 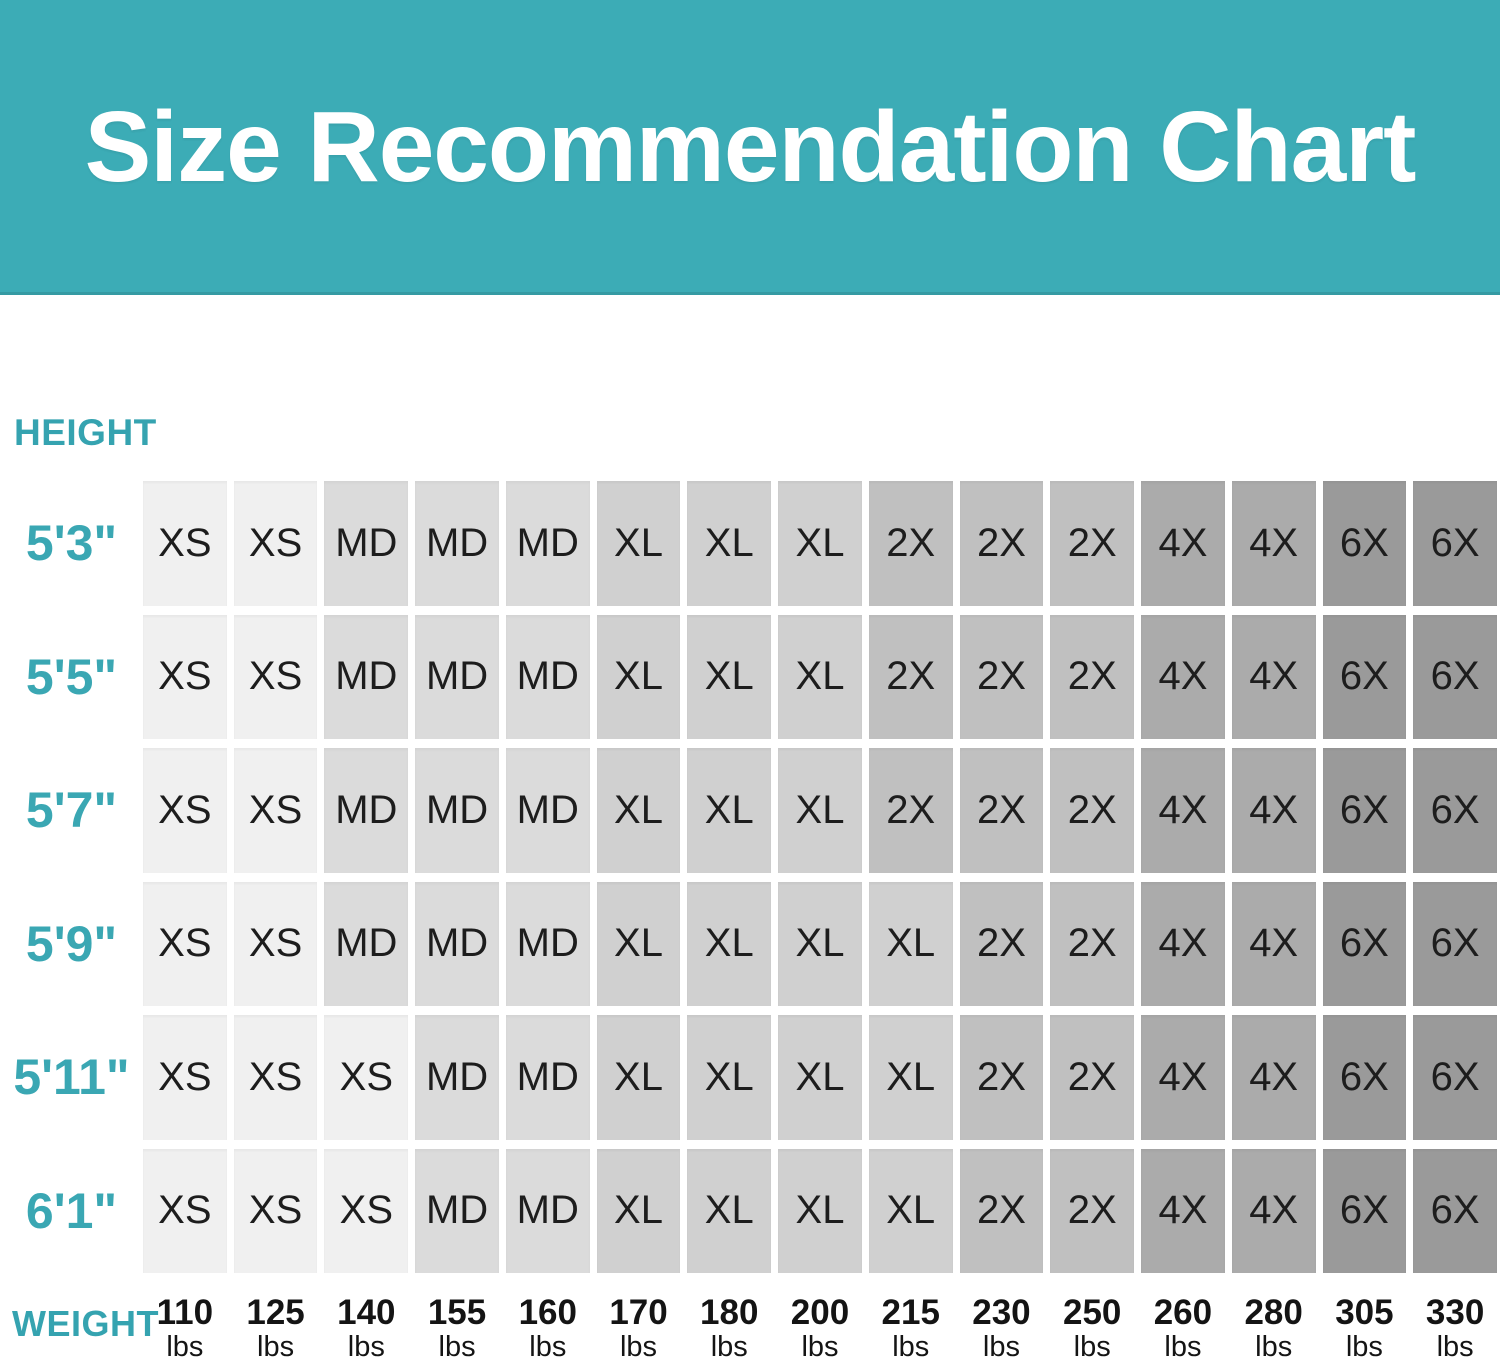 I want to click on weight-tick: 155 lbs, so click(x=457, y=1325).